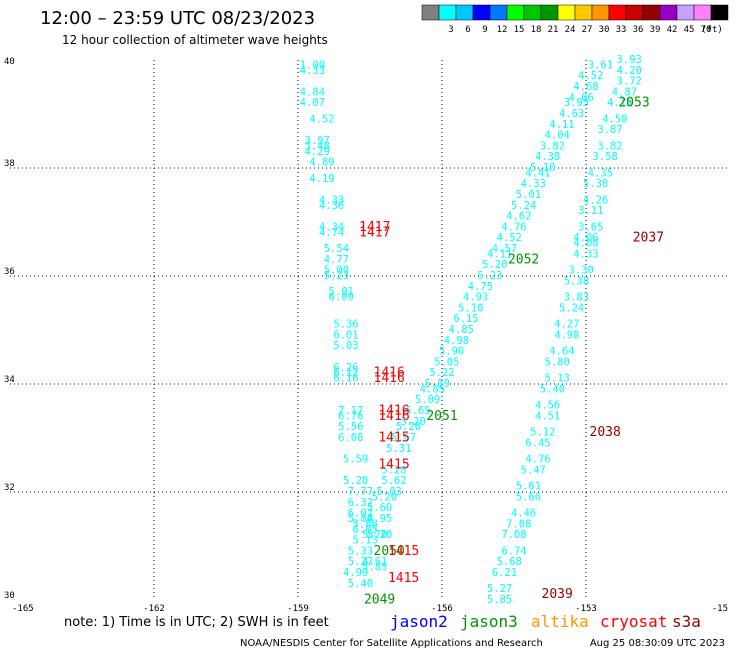 This screenshot has height=650, width=740. What do you see at coordinates (9, 272) in the screenshot?
I see `y-tick-label: 36` at bounding box center [9, 272].